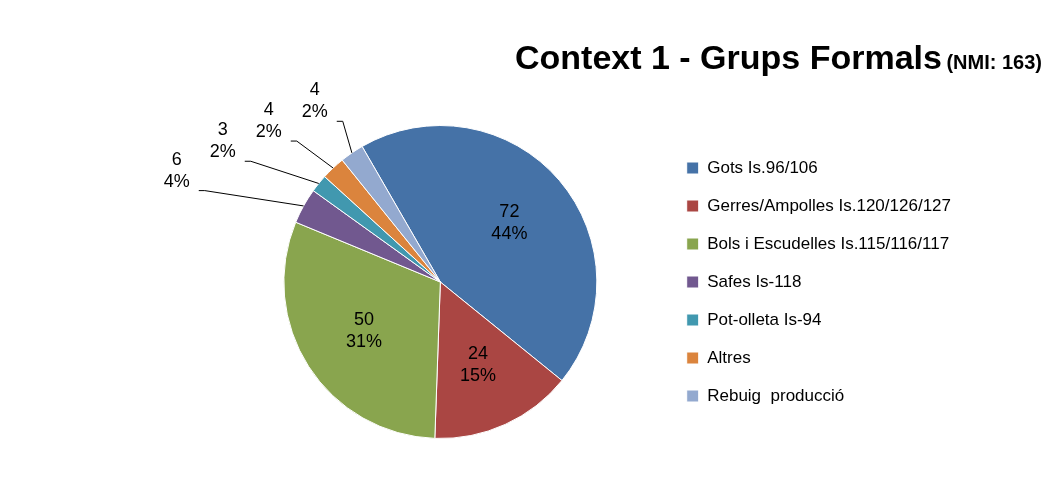  What do you see at coordinates (176, 169) in the screenshot?
I see `data-label: 6 4%` at bounding box center [176, 169].